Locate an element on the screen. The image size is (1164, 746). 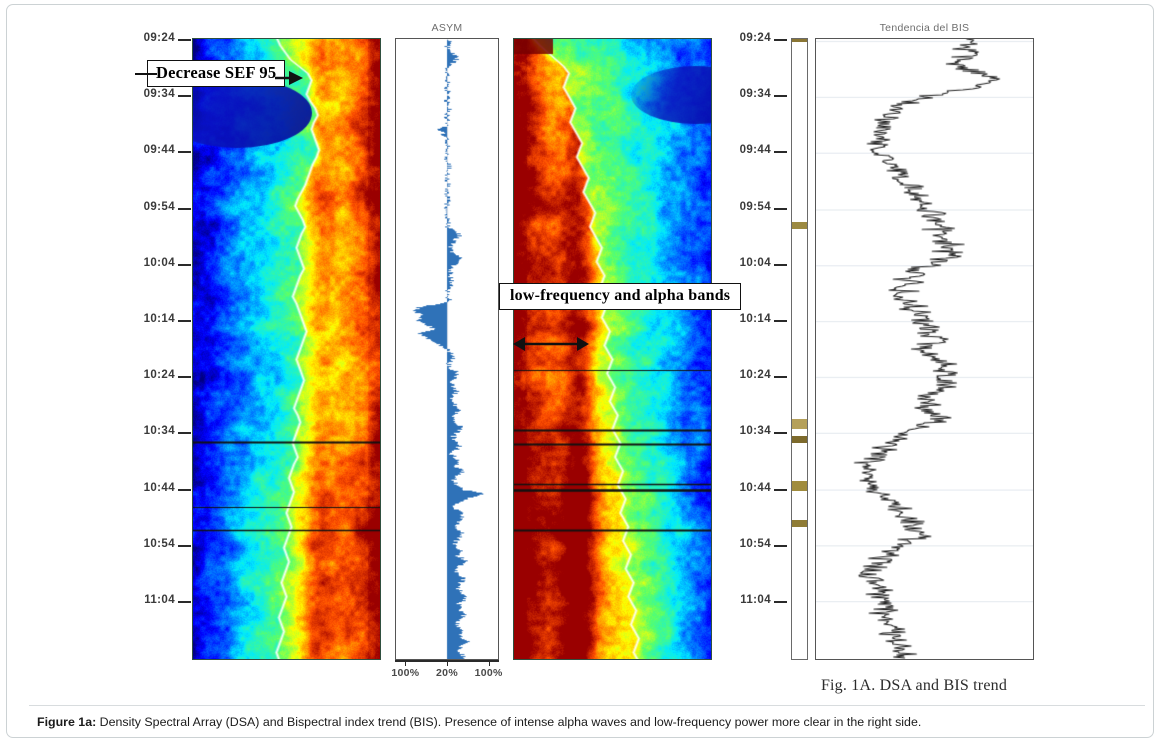
spectrogram-left is located at coordinates (286, 349).